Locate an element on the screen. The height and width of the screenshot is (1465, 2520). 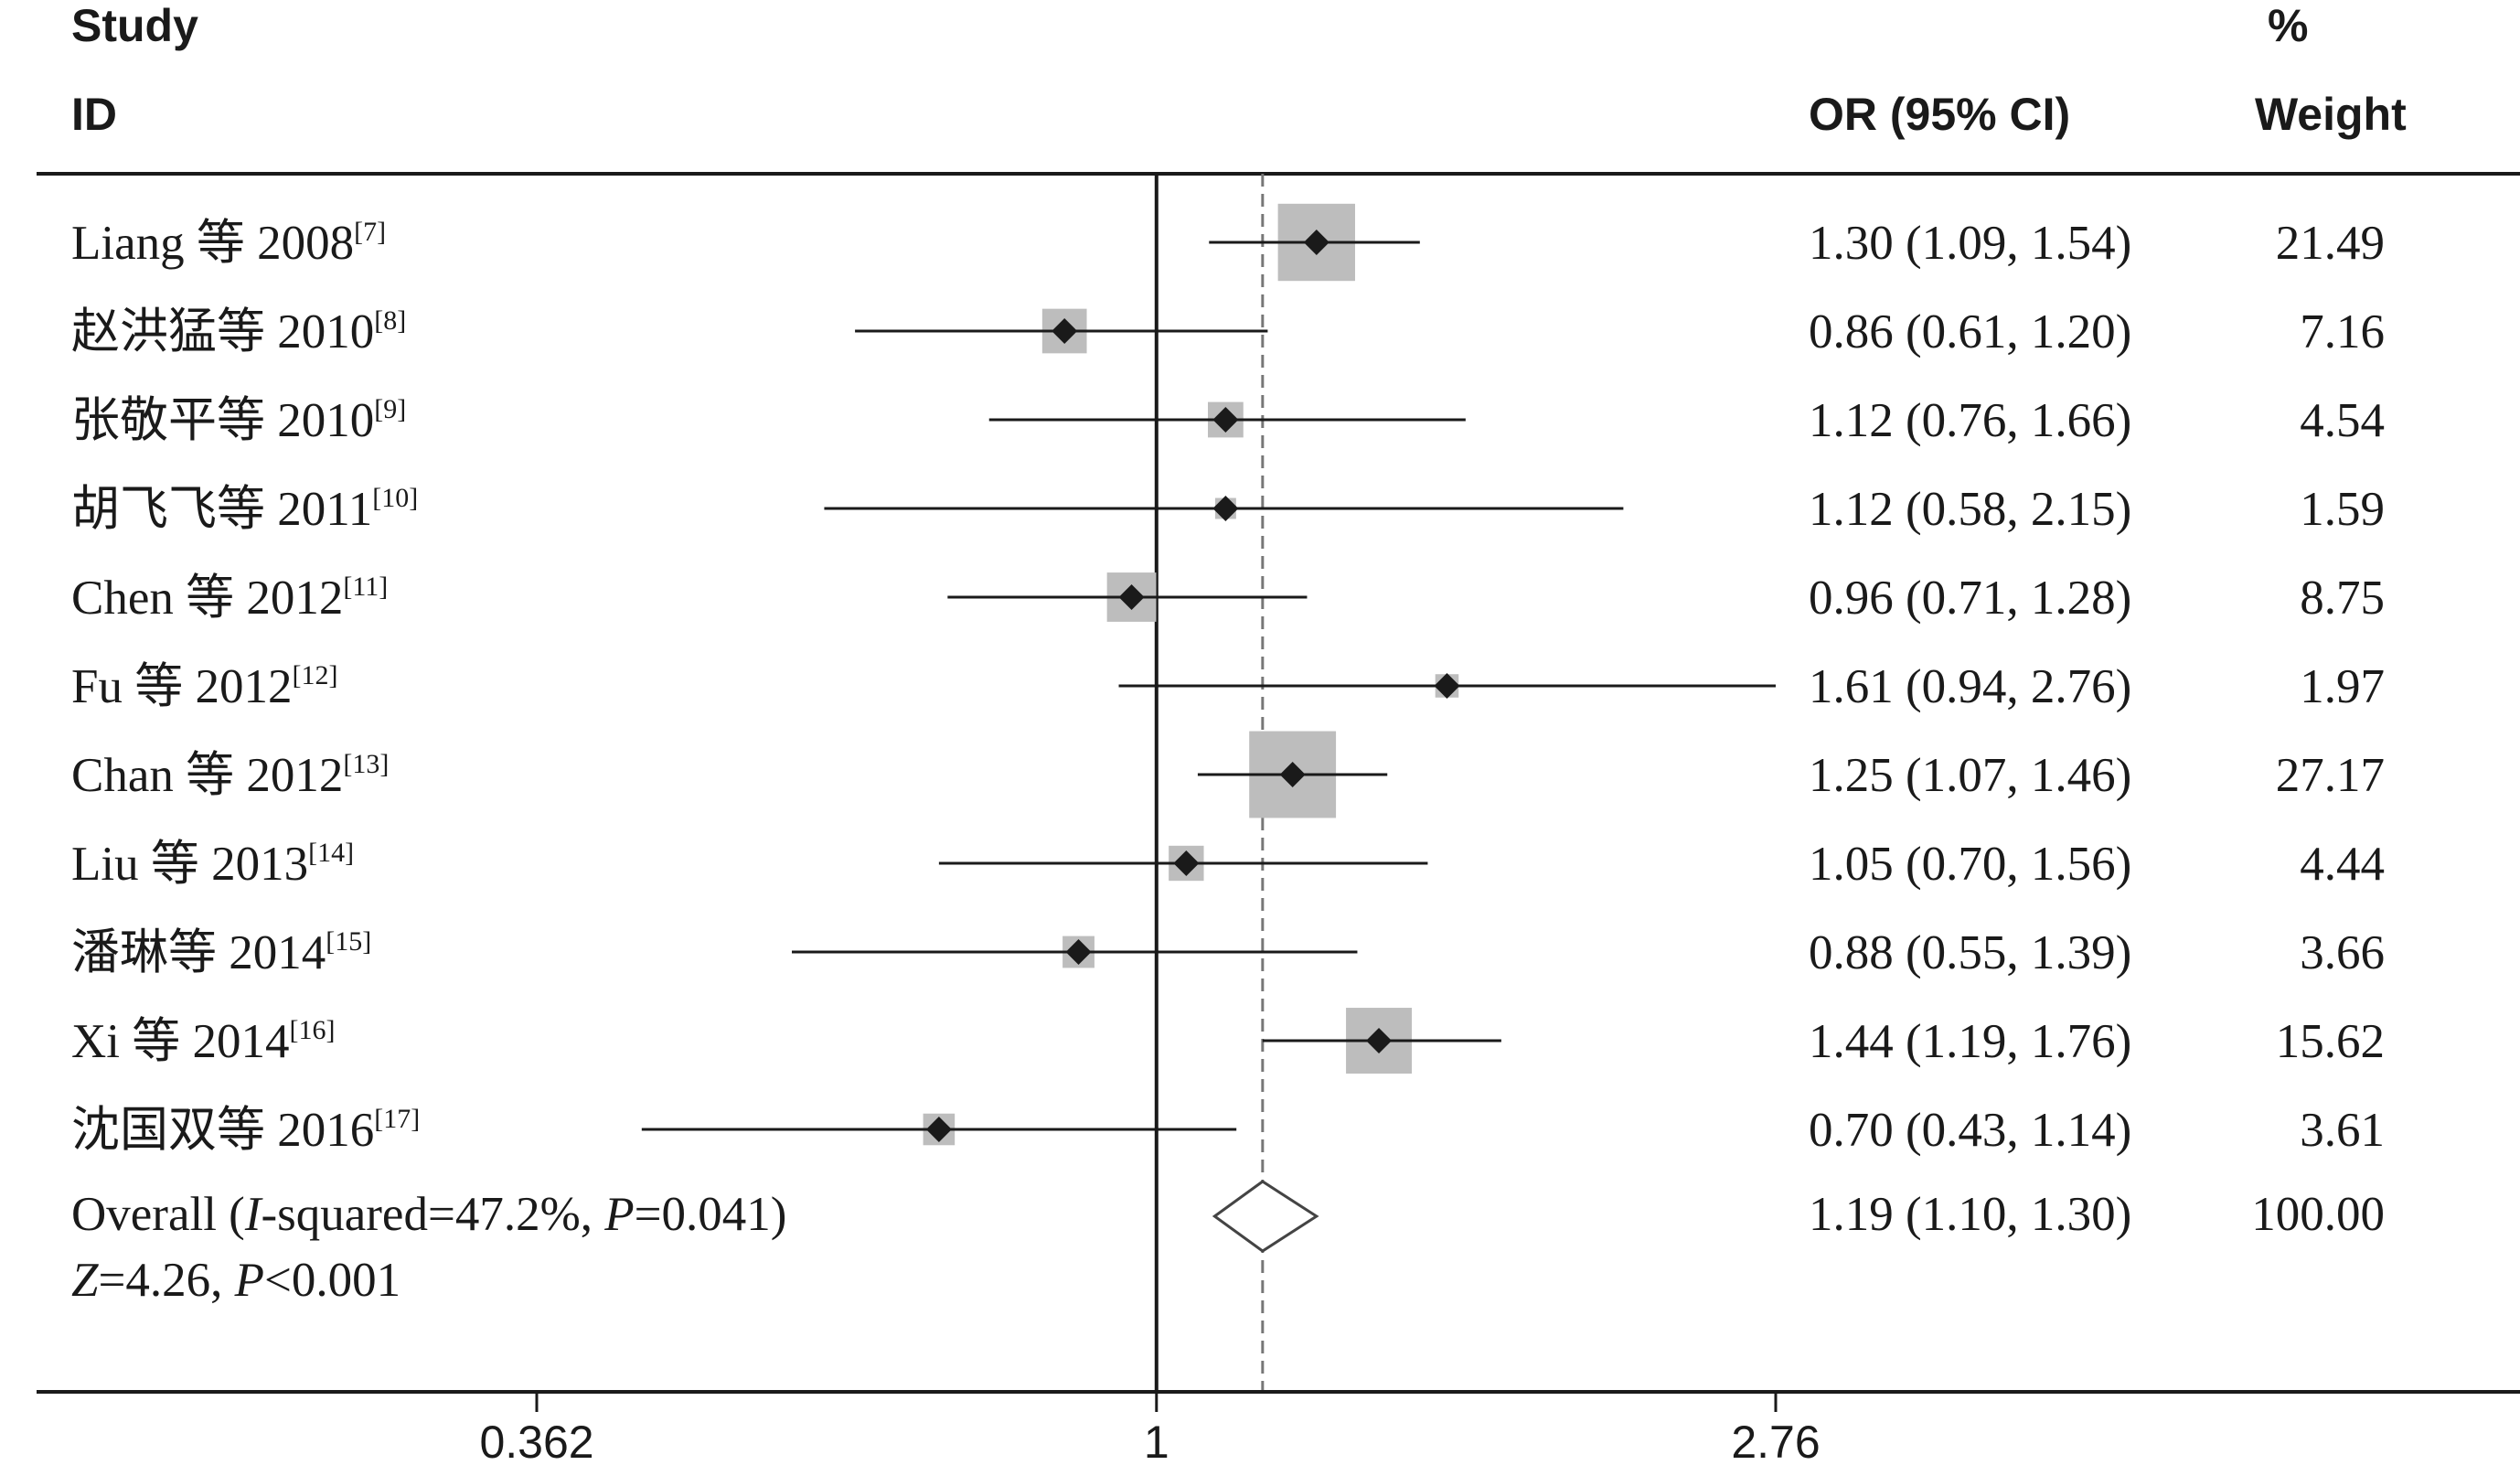
study-label: 胡飞飞等 2011[10] is located at coordinates (244, 509).